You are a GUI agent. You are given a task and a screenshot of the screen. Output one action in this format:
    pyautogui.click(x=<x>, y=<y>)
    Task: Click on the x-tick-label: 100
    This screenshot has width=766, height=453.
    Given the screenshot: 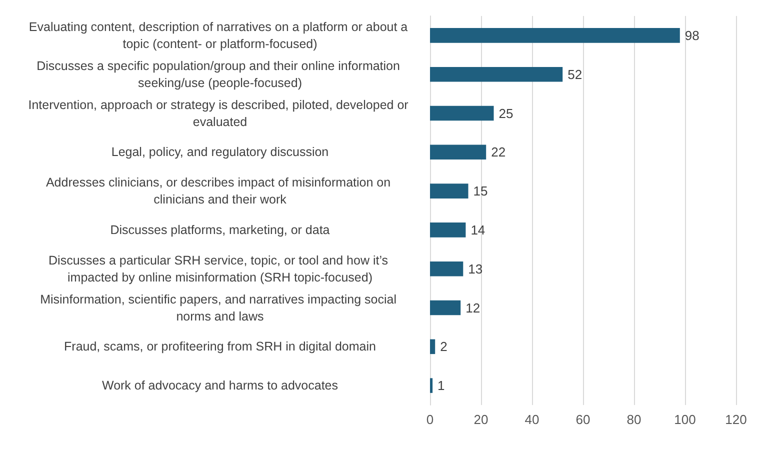 What is the action you would take?
    pyautogui.click(x=685, y=419)
    